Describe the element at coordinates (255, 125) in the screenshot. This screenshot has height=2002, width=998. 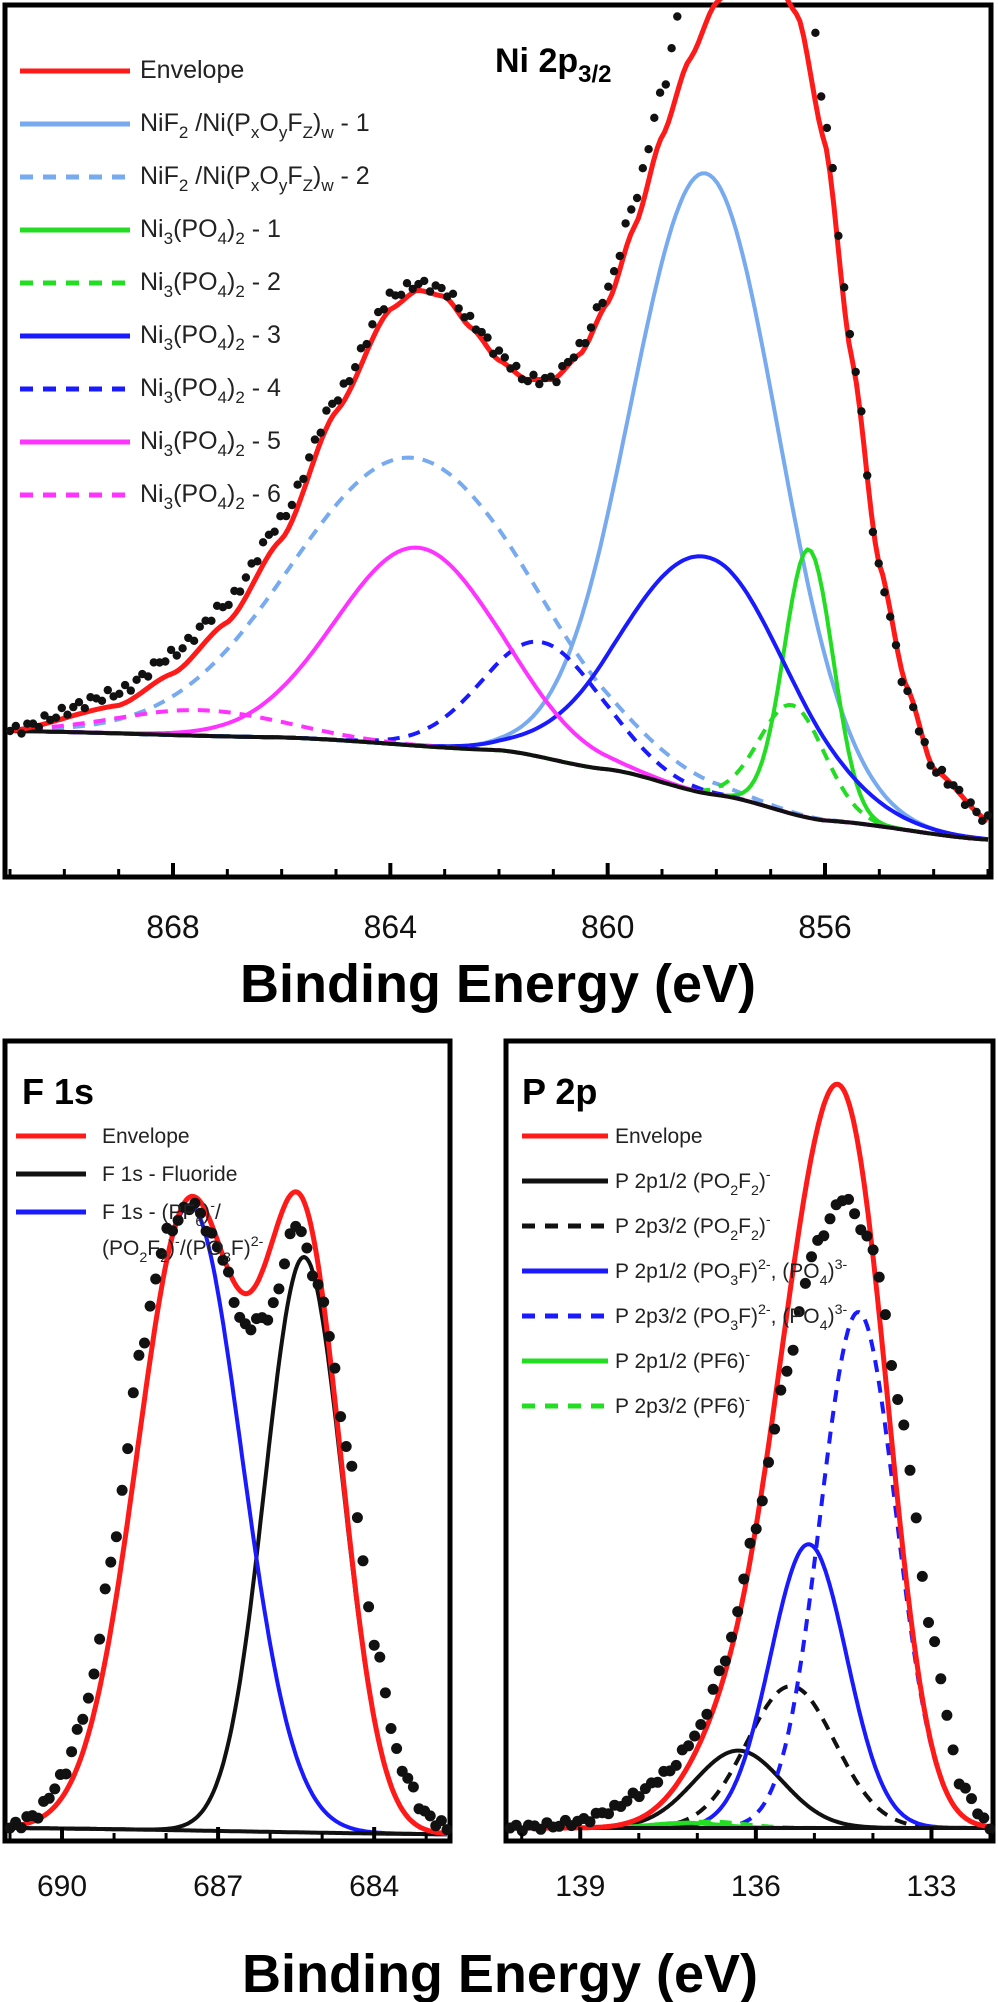
I see `ni2p-legend-label-2: NiF2 /Ni(PxOyFZ)w - 1` at that location.